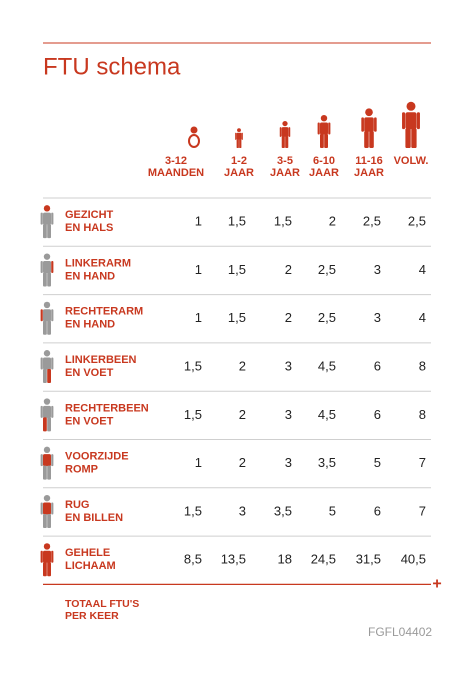  Describe the element at coordinates (102, 604) in the screenshot. I see `total-label: TOTAAL FTU'S` at that location.